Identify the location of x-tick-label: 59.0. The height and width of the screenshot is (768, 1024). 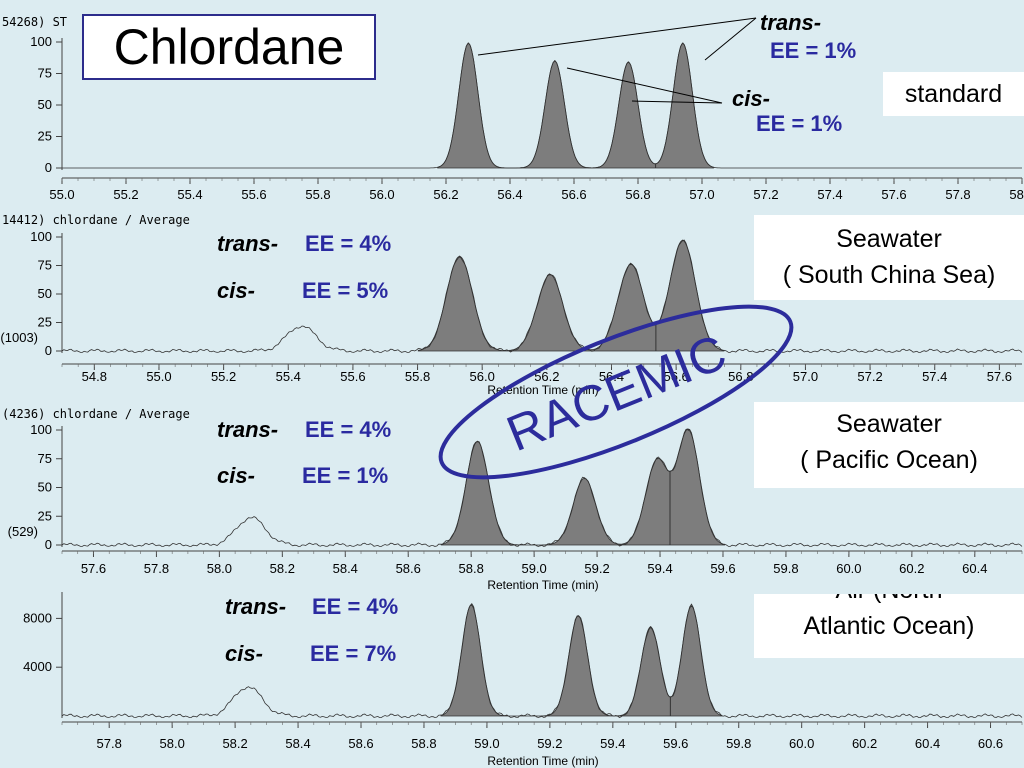
(533, 568).